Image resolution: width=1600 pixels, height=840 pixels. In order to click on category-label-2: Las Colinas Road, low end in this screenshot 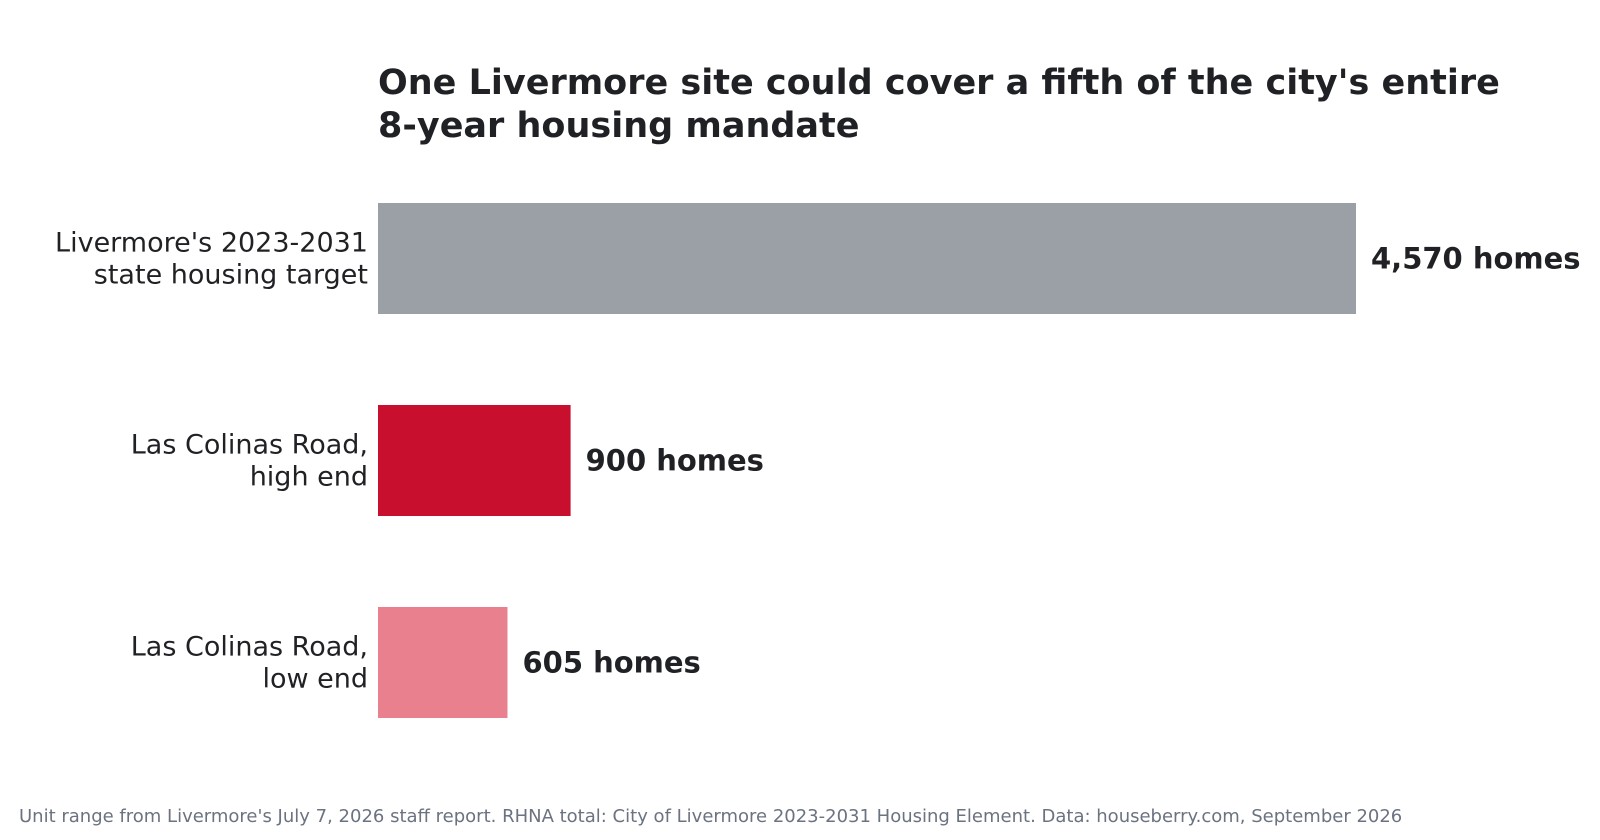, I will do `click(249, 663)`.